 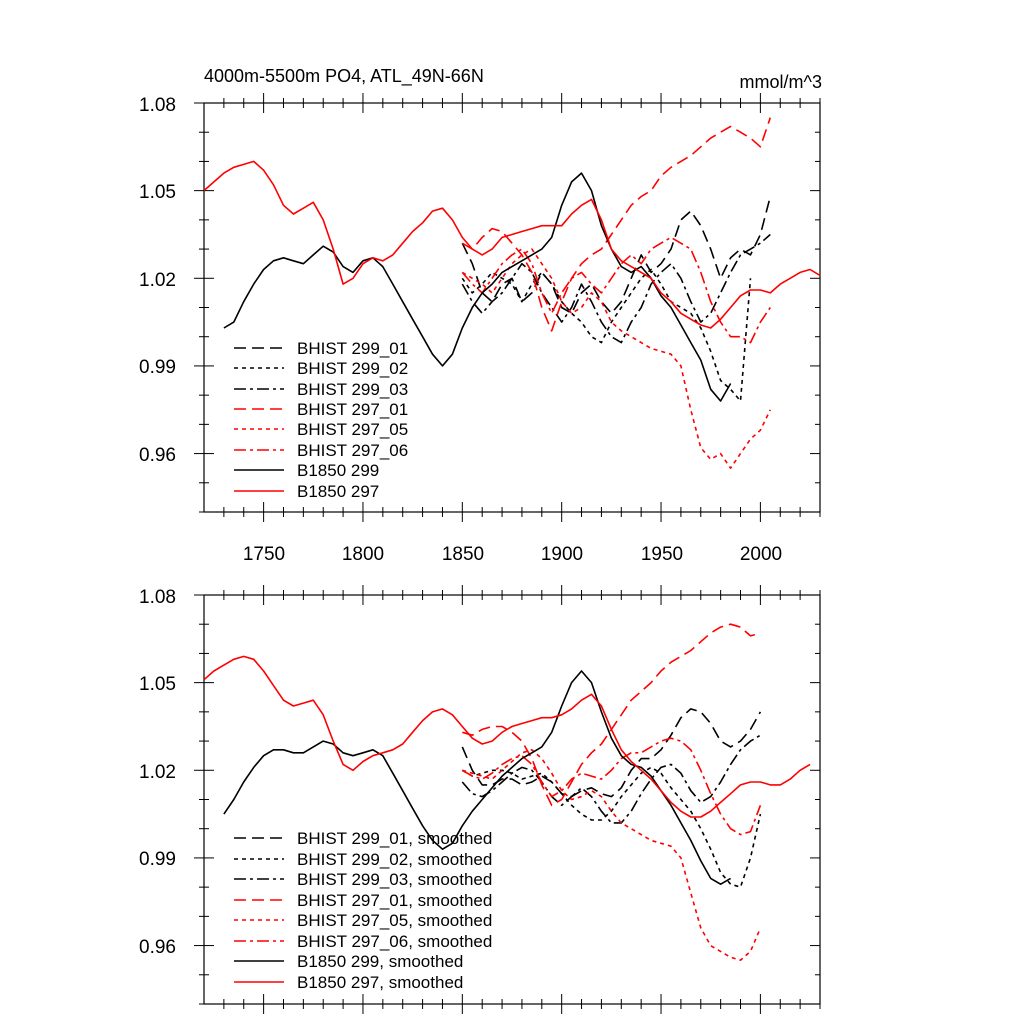 What do you see at coordinates (394, 859) in the screenshot?
I see `legend-label: BHIST 299_02, smoothed` at bounding box center [394, 859].